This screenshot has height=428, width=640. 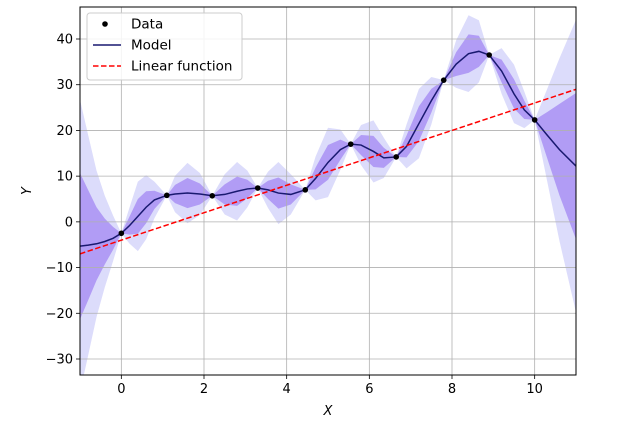 I want to click on legend-swatch-data, so click(x=105, y=24).